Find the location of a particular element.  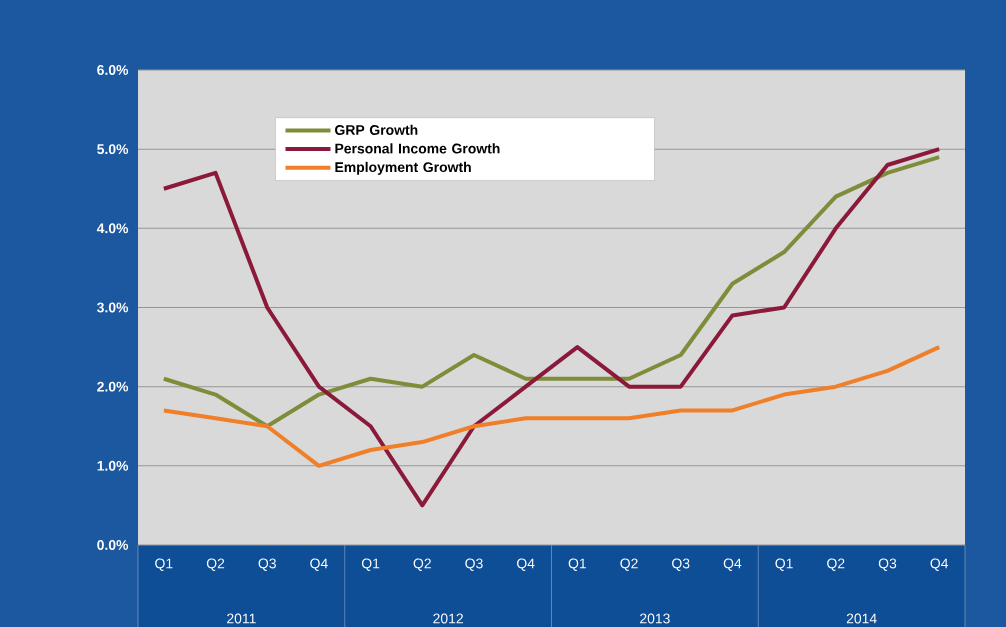

y-tick-label: 2.0% is located at coordinates (113, 386).